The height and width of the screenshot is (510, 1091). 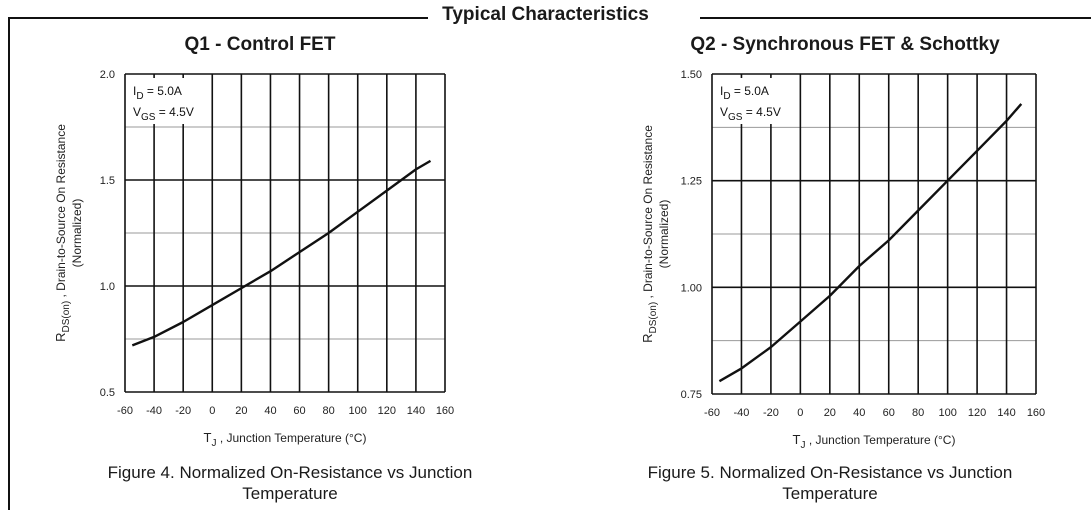 What do you see at coordinates (107, 287) in the screenshot?
I see `y-tick-label: 1.0` at bounding box center [107, 287].